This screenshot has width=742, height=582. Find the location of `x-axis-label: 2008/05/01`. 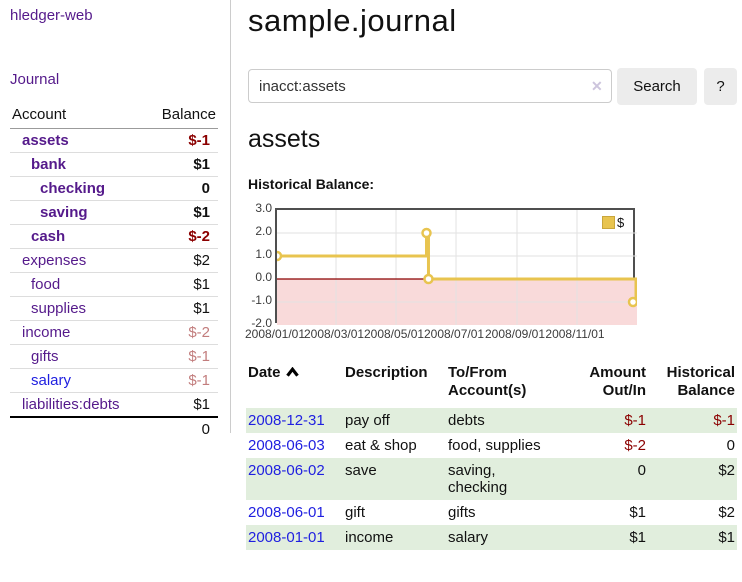

x-axis-label: 2008/05/01 is located at coordinates (394, 334).